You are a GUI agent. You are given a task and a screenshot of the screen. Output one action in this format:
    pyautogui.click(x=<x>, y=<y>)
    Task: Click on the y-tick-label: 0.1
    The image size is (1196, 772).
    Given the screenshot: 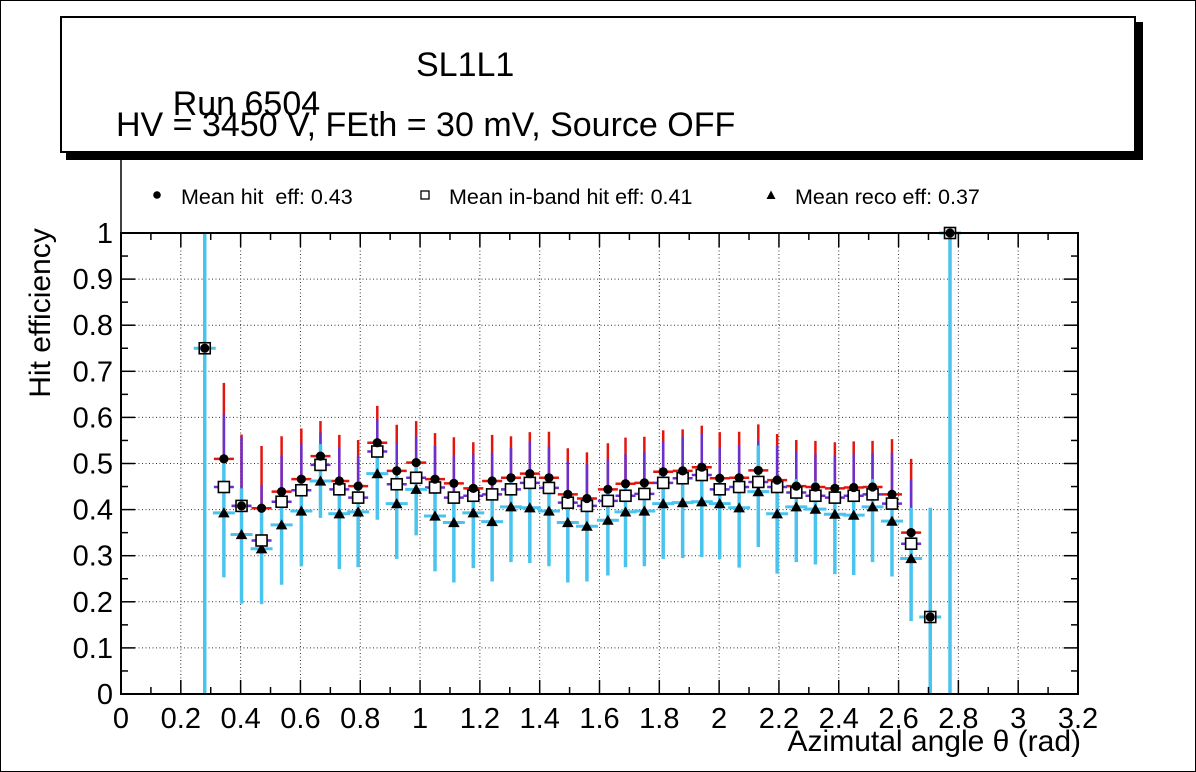 What is the action you would take?
    pyautogui.click(x=93, y=649)
    